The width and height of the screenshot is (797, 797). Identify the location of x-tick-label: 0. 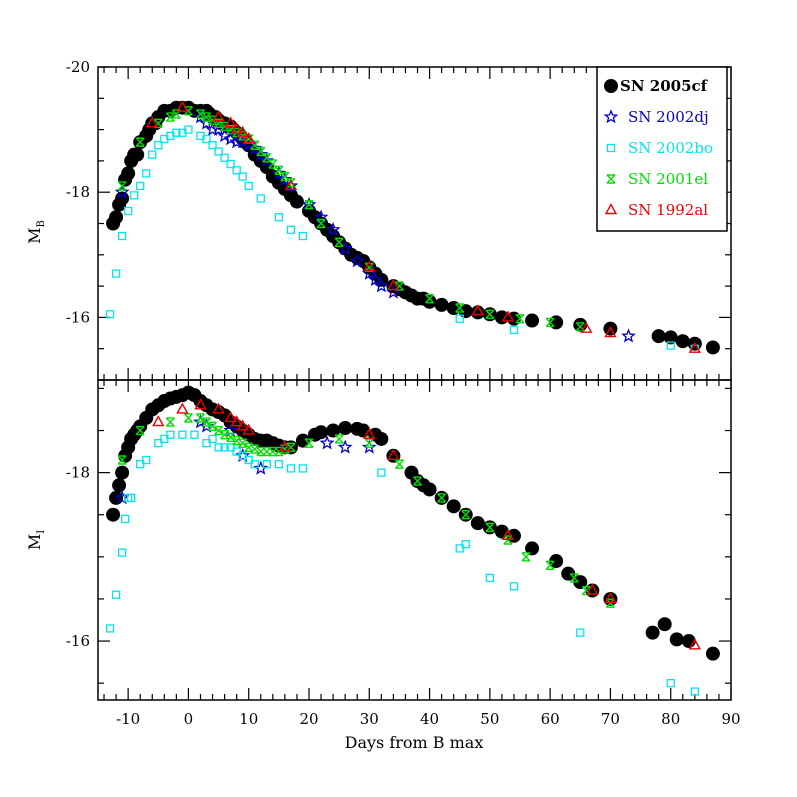
(189, 719).